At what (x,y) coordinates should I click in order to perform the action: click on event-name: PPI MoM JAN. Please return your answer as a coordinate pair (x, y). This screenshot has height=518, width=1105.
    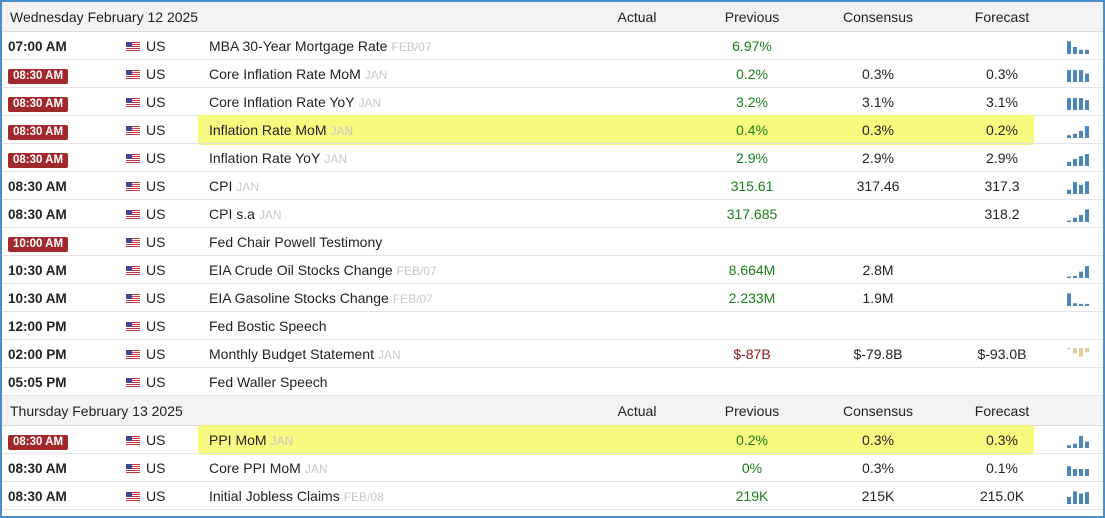
    Looking at the image, I should click on (409, 440).